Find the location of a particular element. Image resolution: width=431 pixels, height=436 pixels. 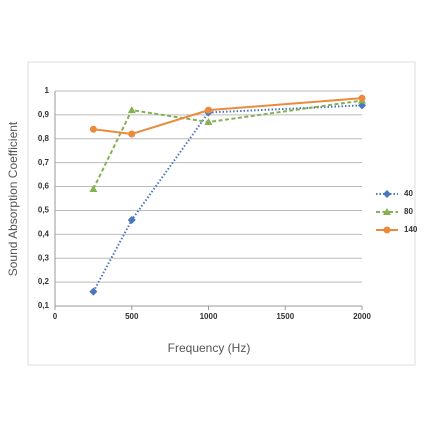

y-tick-label: 0,5 is located at coordinates (44, 210).